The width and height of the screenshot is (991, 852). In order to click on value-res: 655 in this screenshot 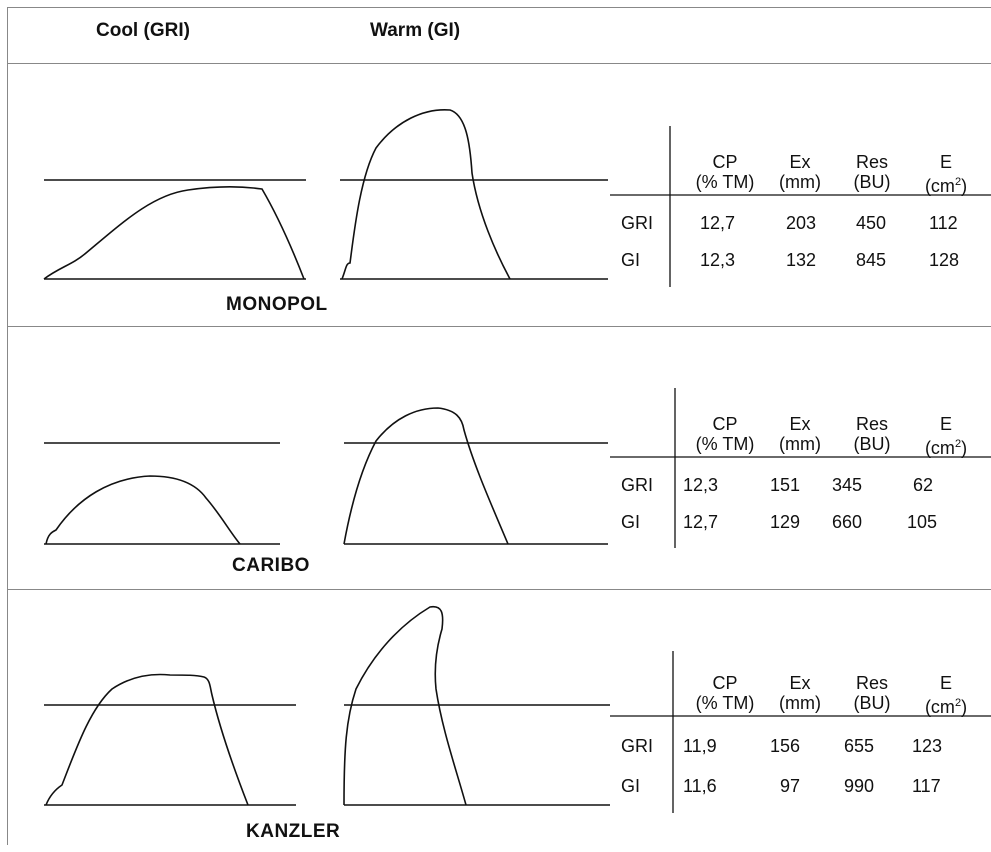, I will do `click(859, 746)`.